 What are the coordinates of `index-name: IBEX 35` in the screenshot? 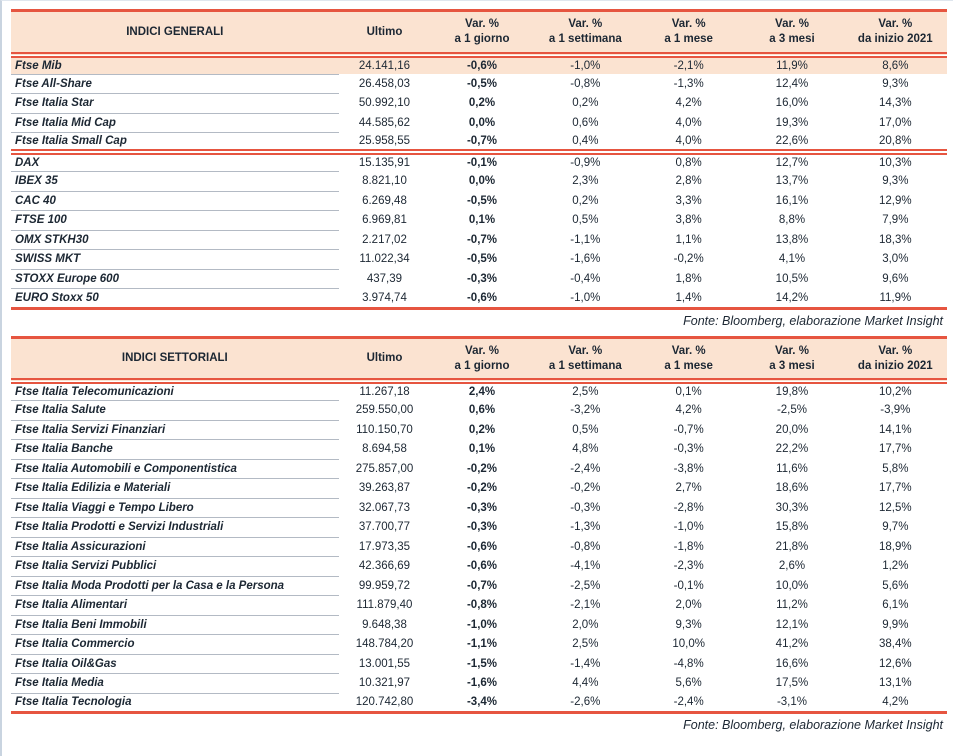 It's located at (175, 181).